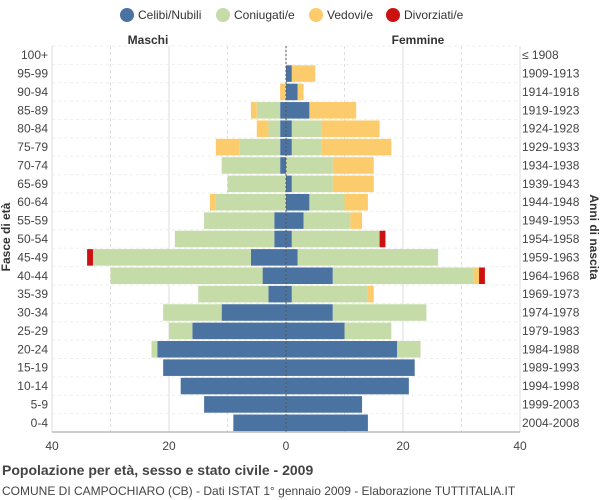  I want to click on birth-year-label: 1954-1958, so click(551, 239).